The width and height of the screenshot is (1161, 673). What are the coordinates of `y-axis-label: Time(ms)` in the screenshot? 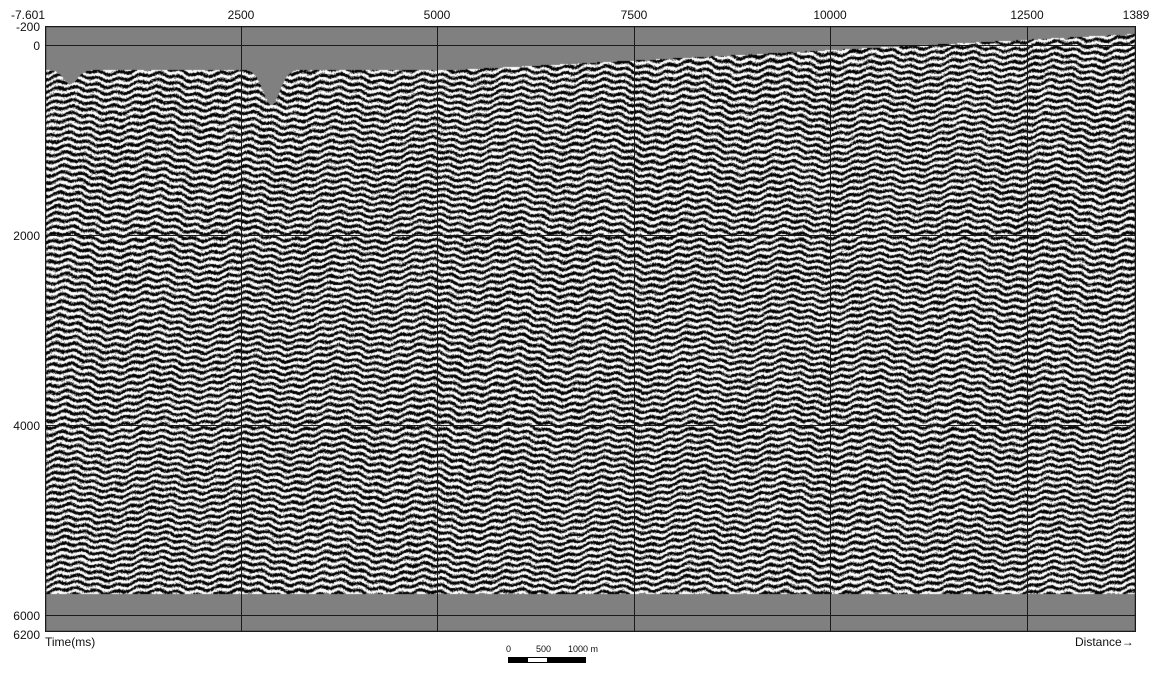 It's located at (70, 642).